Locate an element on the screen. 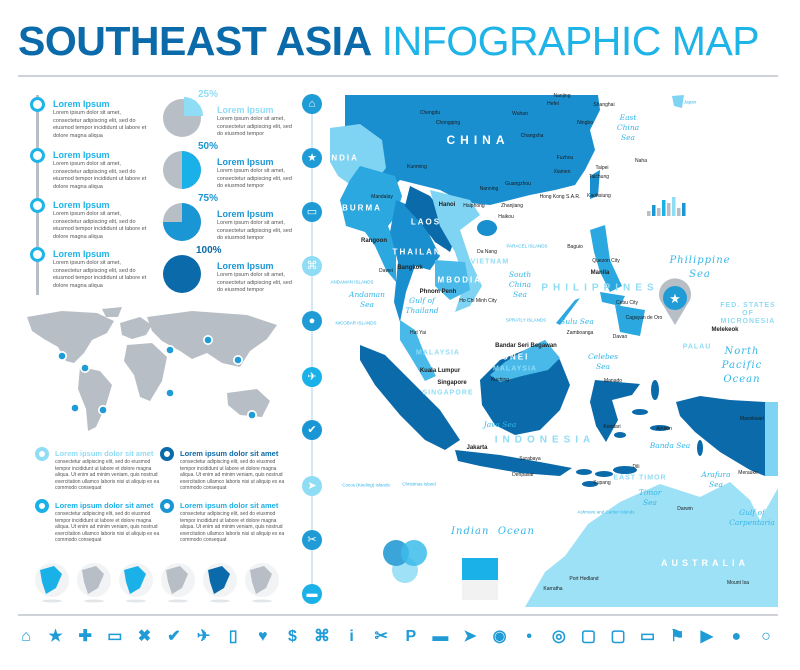 The width and height of the screenshot is (800, 670). block-bullet is located at coordinates (42, 506).